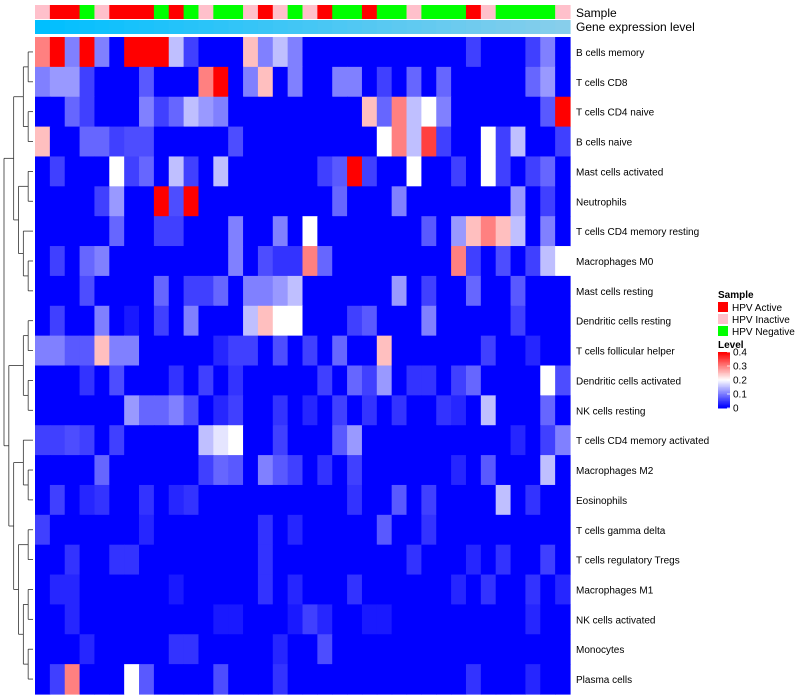 The image size is (800, 700). What do you see at coordinates (604, 143) in the screenshot?
I see `row-label: B cells naive` at bounding box center [604, 143].